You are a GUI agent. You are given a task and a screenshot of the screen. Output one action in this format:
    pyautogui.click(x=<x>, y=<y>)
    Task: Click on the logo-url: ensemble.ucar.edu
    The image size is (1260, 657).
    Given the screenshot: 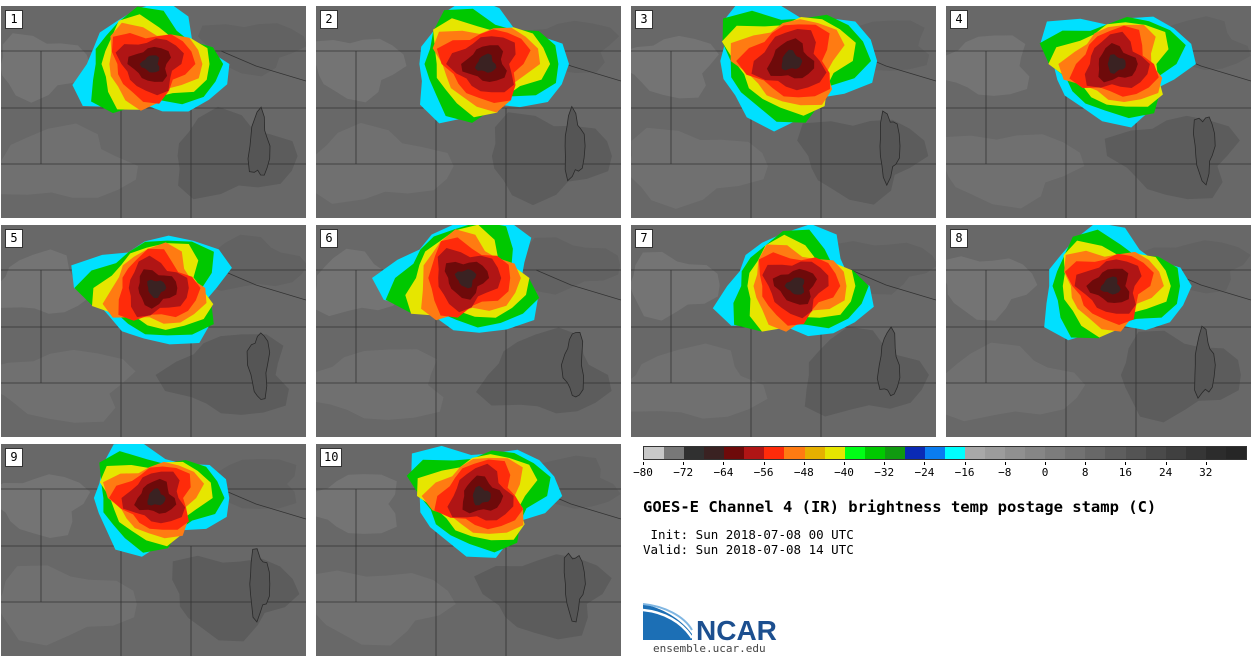 What is the action you would take?
    pyautogui.click(x=709, y=648)
    